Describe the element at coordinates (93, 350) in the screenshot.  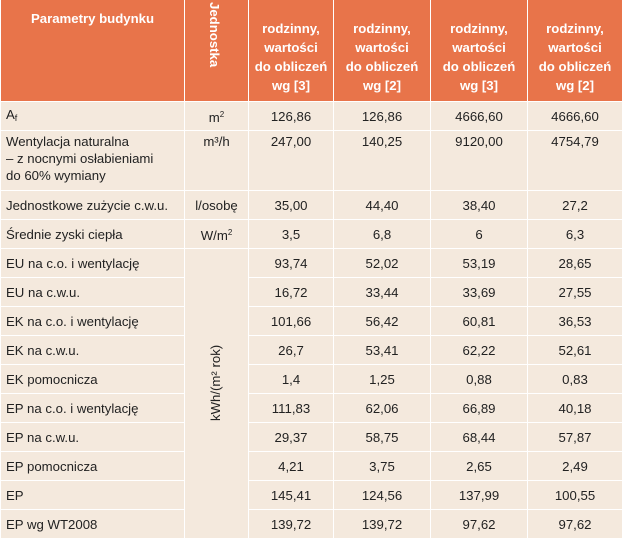
I see `row-name: EK na c.w.u.` at that location.